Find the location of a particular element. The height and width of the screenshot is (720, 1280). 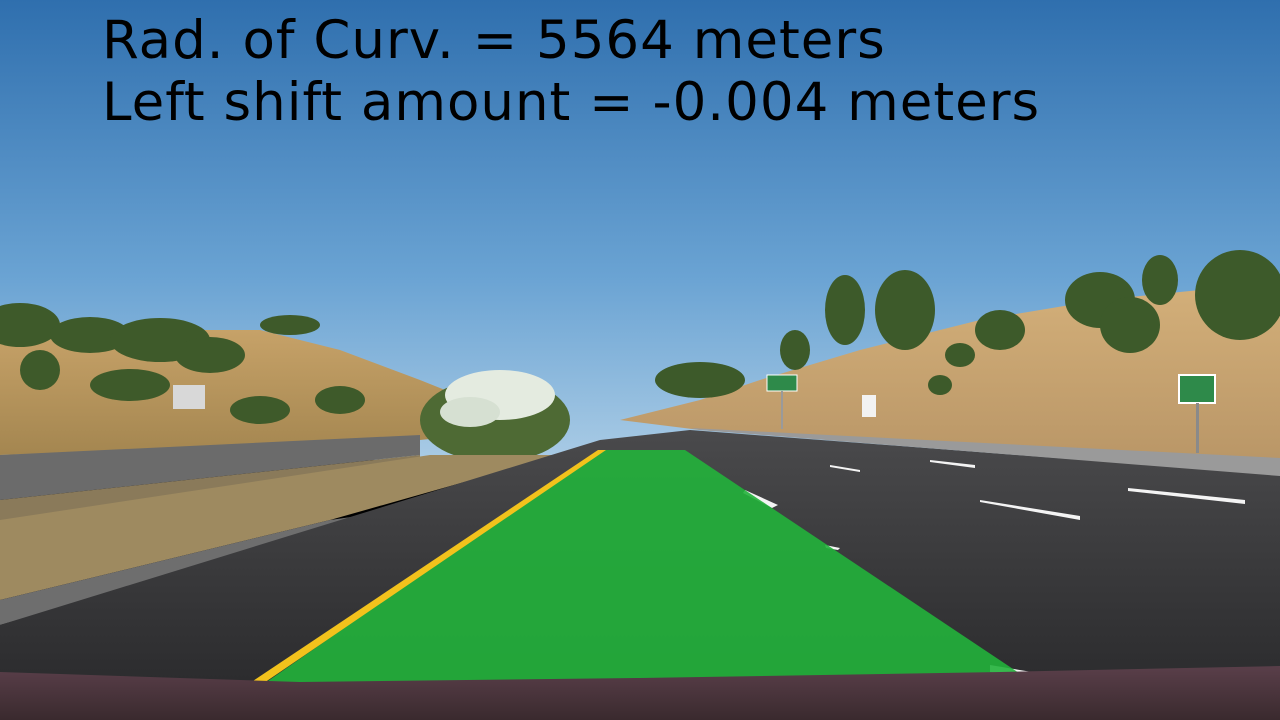

green-highway-sign is located at coordinates (782, 383).